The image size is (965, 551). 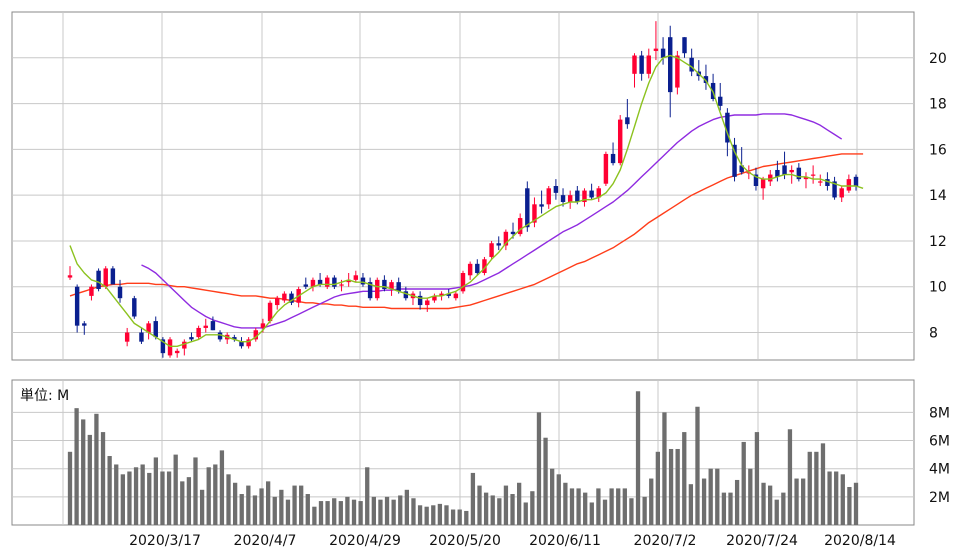 What do you see at coordinates (465, 541) in the screenshot?
I see `x-tick-label: 2020/5/20` at bounding box center [465, 541].